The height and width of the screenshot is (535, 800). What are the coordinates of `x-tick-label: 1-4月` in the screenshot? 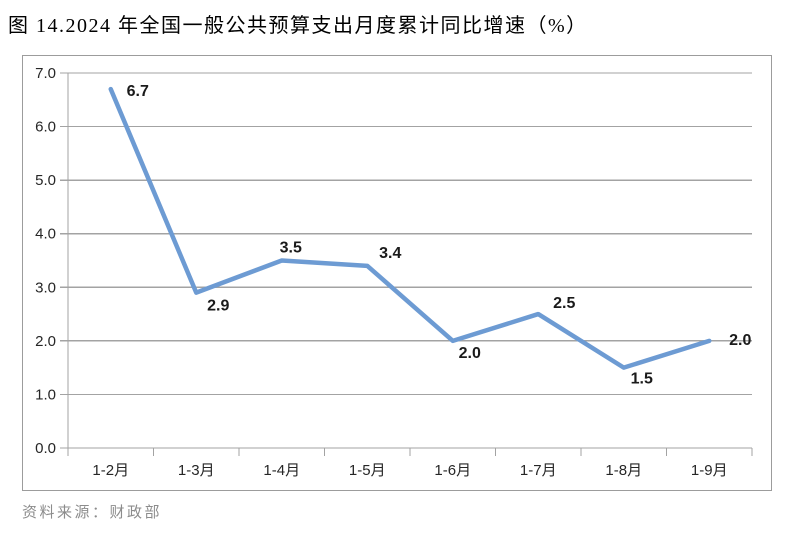 It's located at (281, 470).